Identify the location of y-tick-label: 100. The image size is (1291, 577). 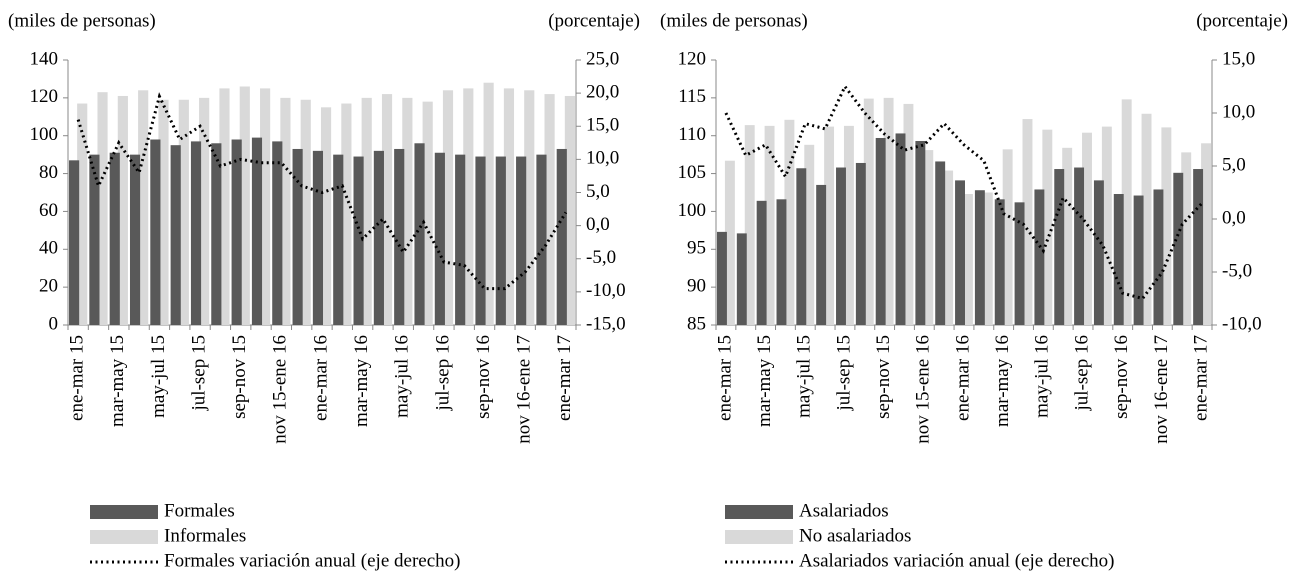
(44, 134).